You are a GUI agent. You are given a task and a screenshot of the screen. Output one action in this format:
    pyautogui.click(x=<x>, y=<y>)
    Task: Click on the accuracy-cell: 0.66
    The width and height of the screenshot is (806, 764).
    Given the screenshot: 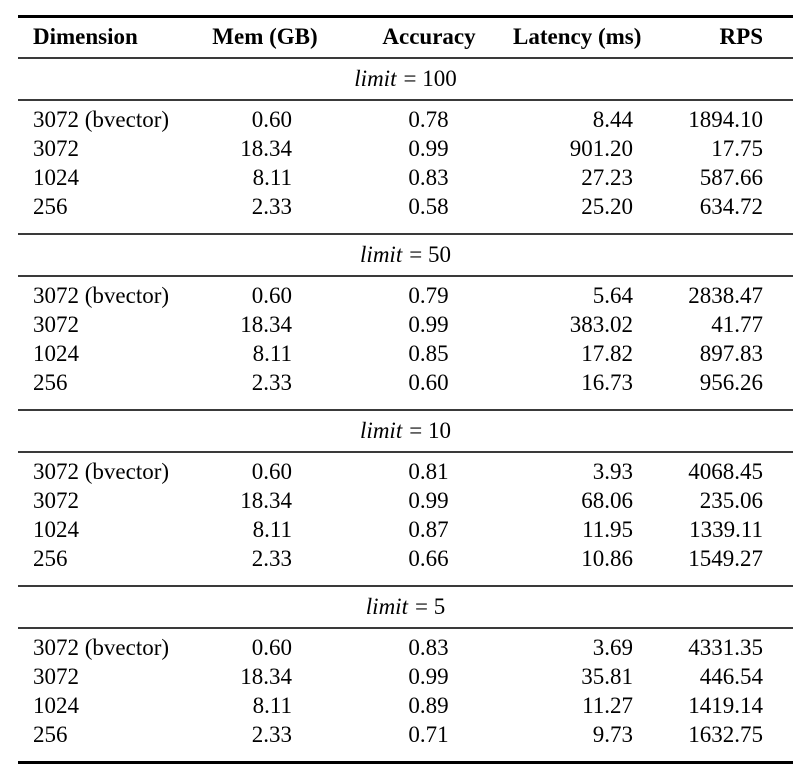 What is the action you would take?
    pyautogui.click(x=428, y=558)
    